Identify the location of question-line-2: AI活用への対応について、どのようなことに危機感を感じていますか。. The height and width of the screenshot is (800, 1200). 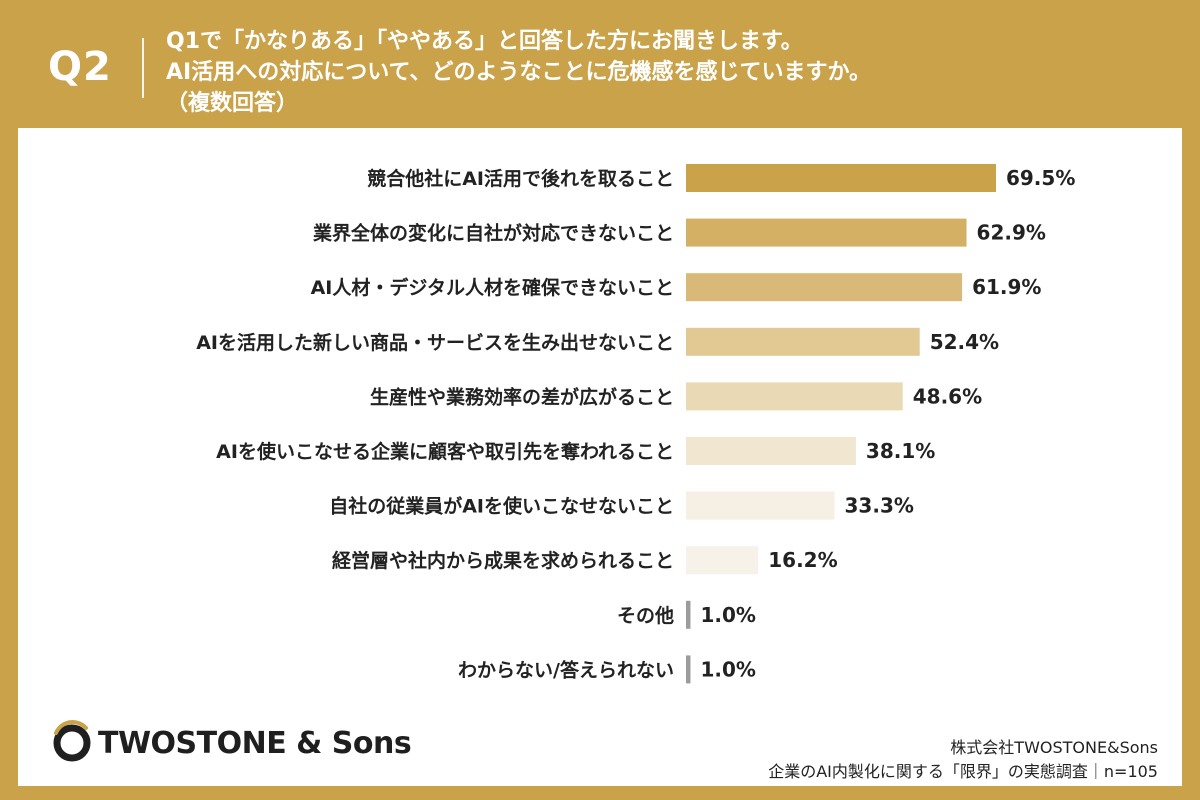
(519, 72).